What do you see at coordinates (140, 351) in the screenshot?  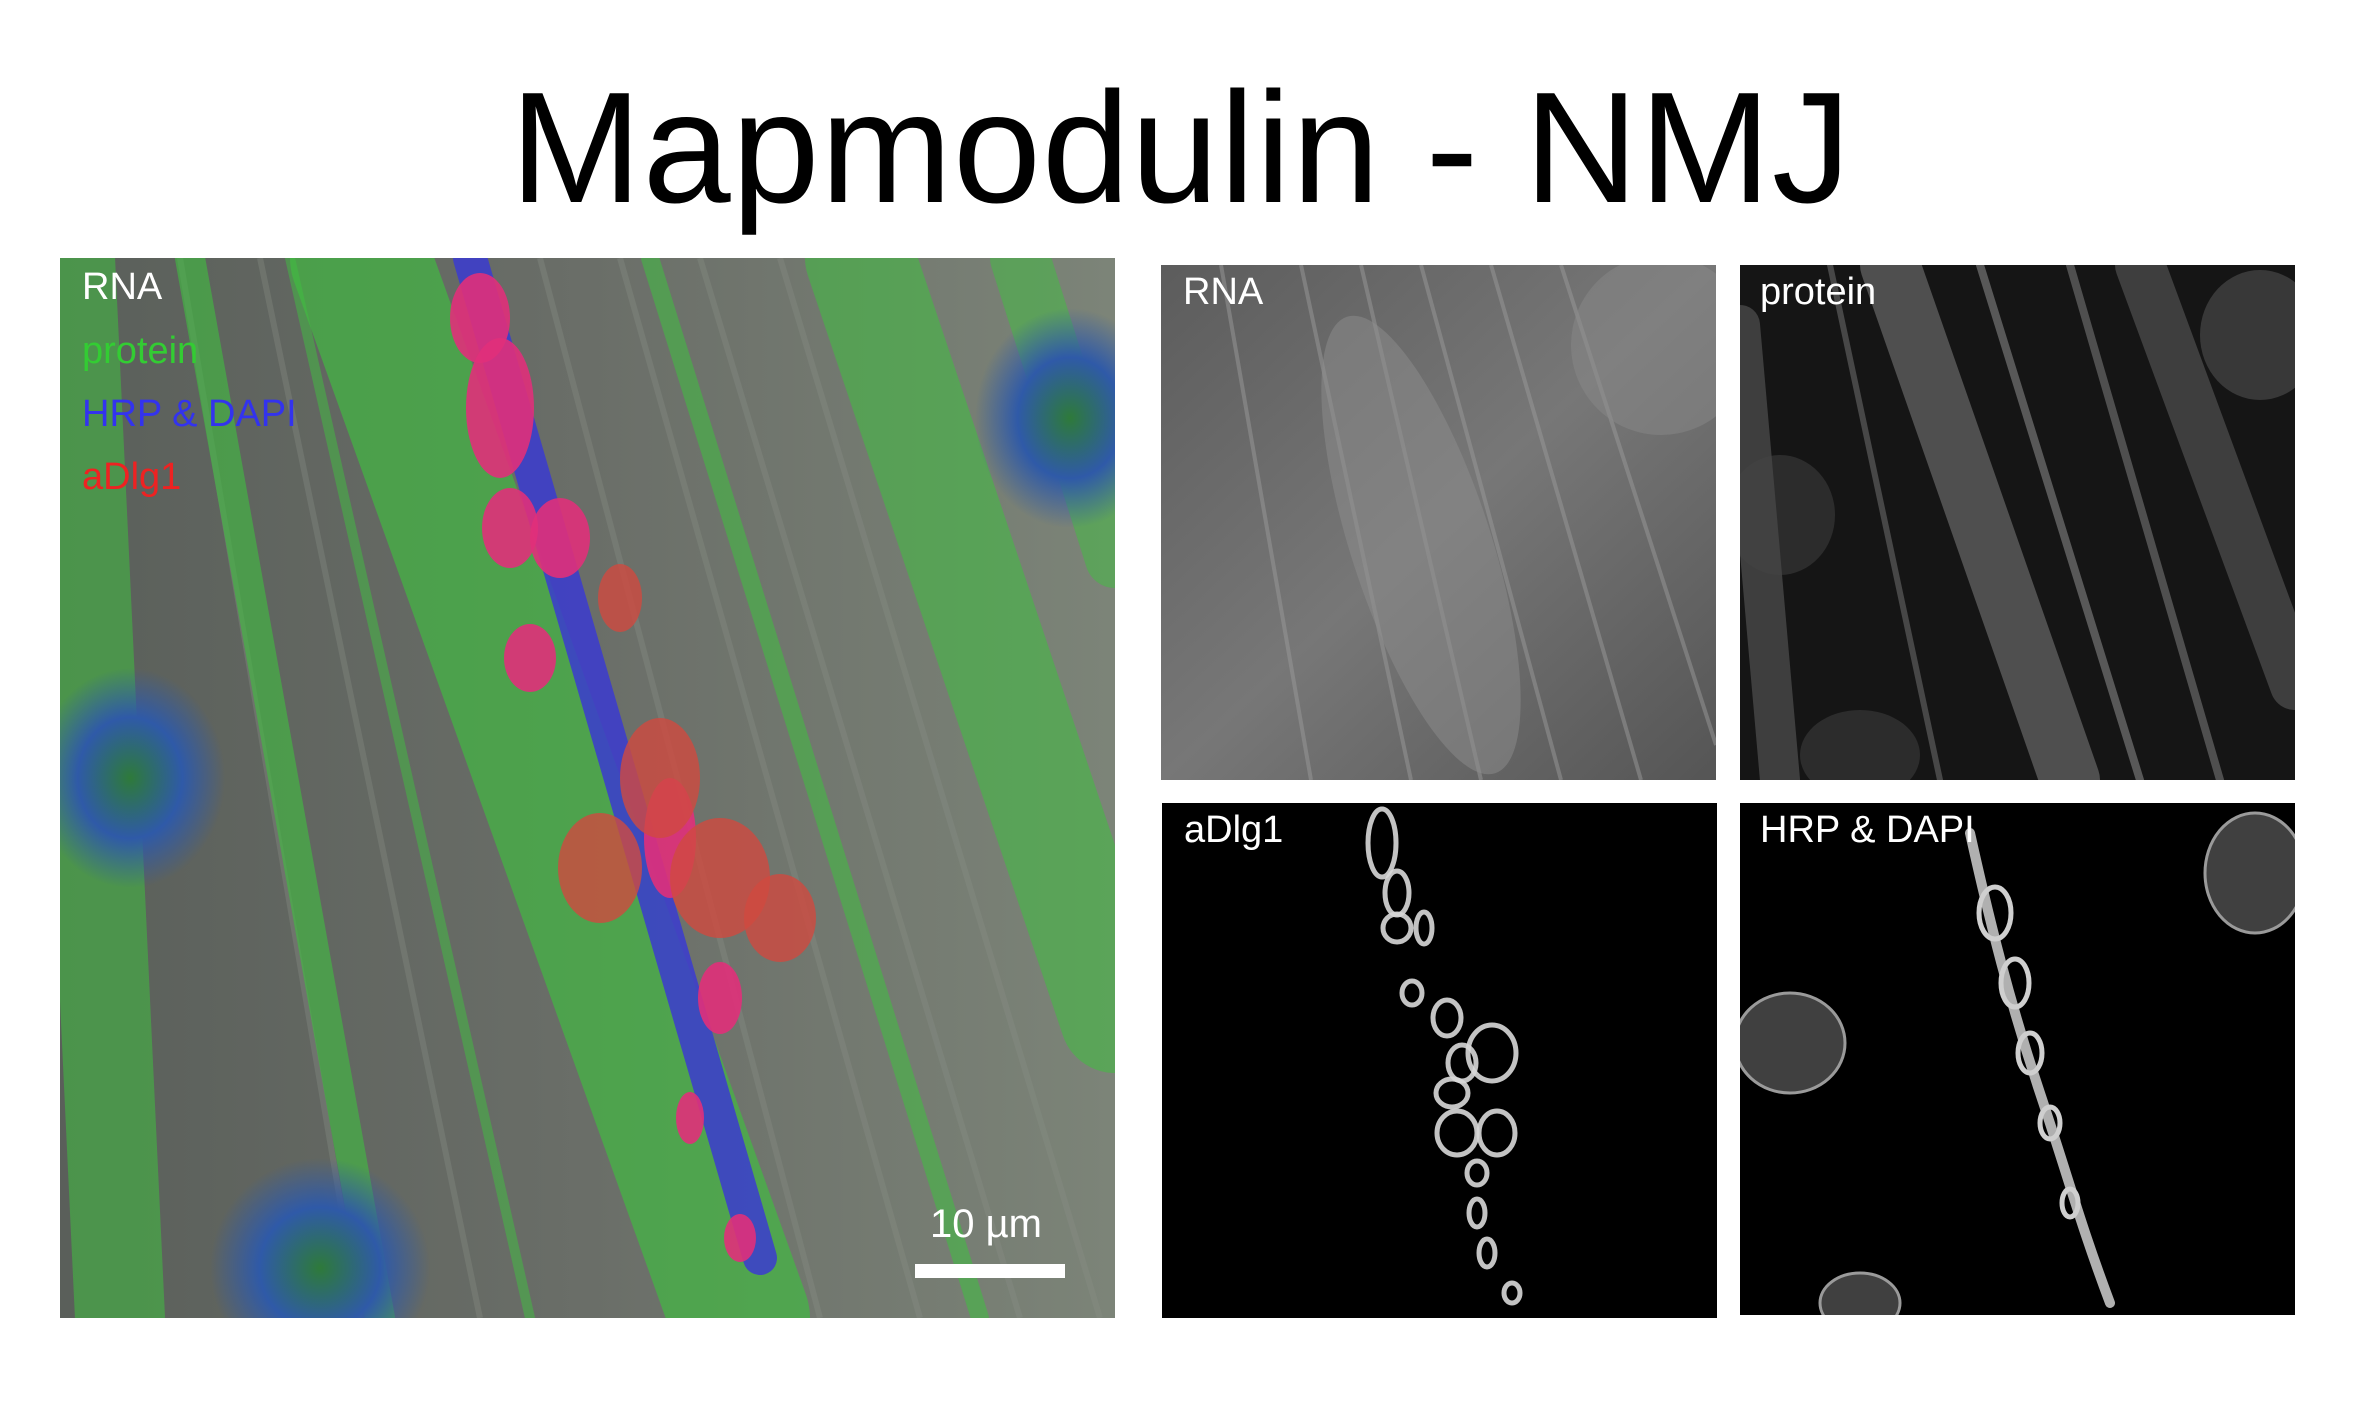 I see `legend-protein: protein` at bounding box center [140, 351].